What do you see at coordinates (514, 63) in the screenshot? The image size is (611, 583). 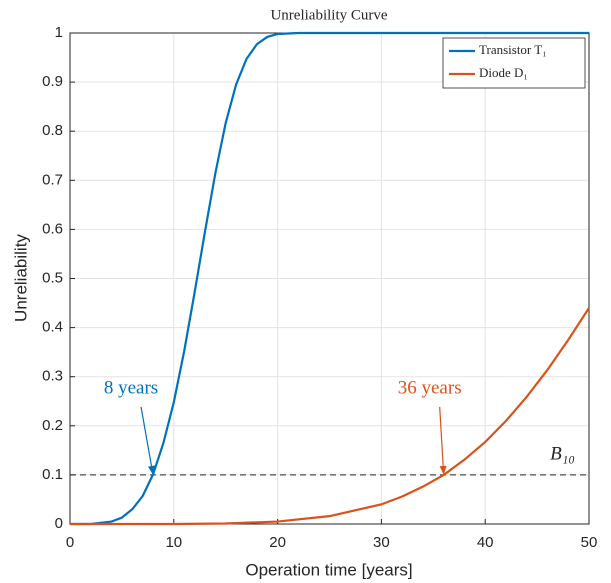 I see `legend-box` at bounding box center [514, 63].